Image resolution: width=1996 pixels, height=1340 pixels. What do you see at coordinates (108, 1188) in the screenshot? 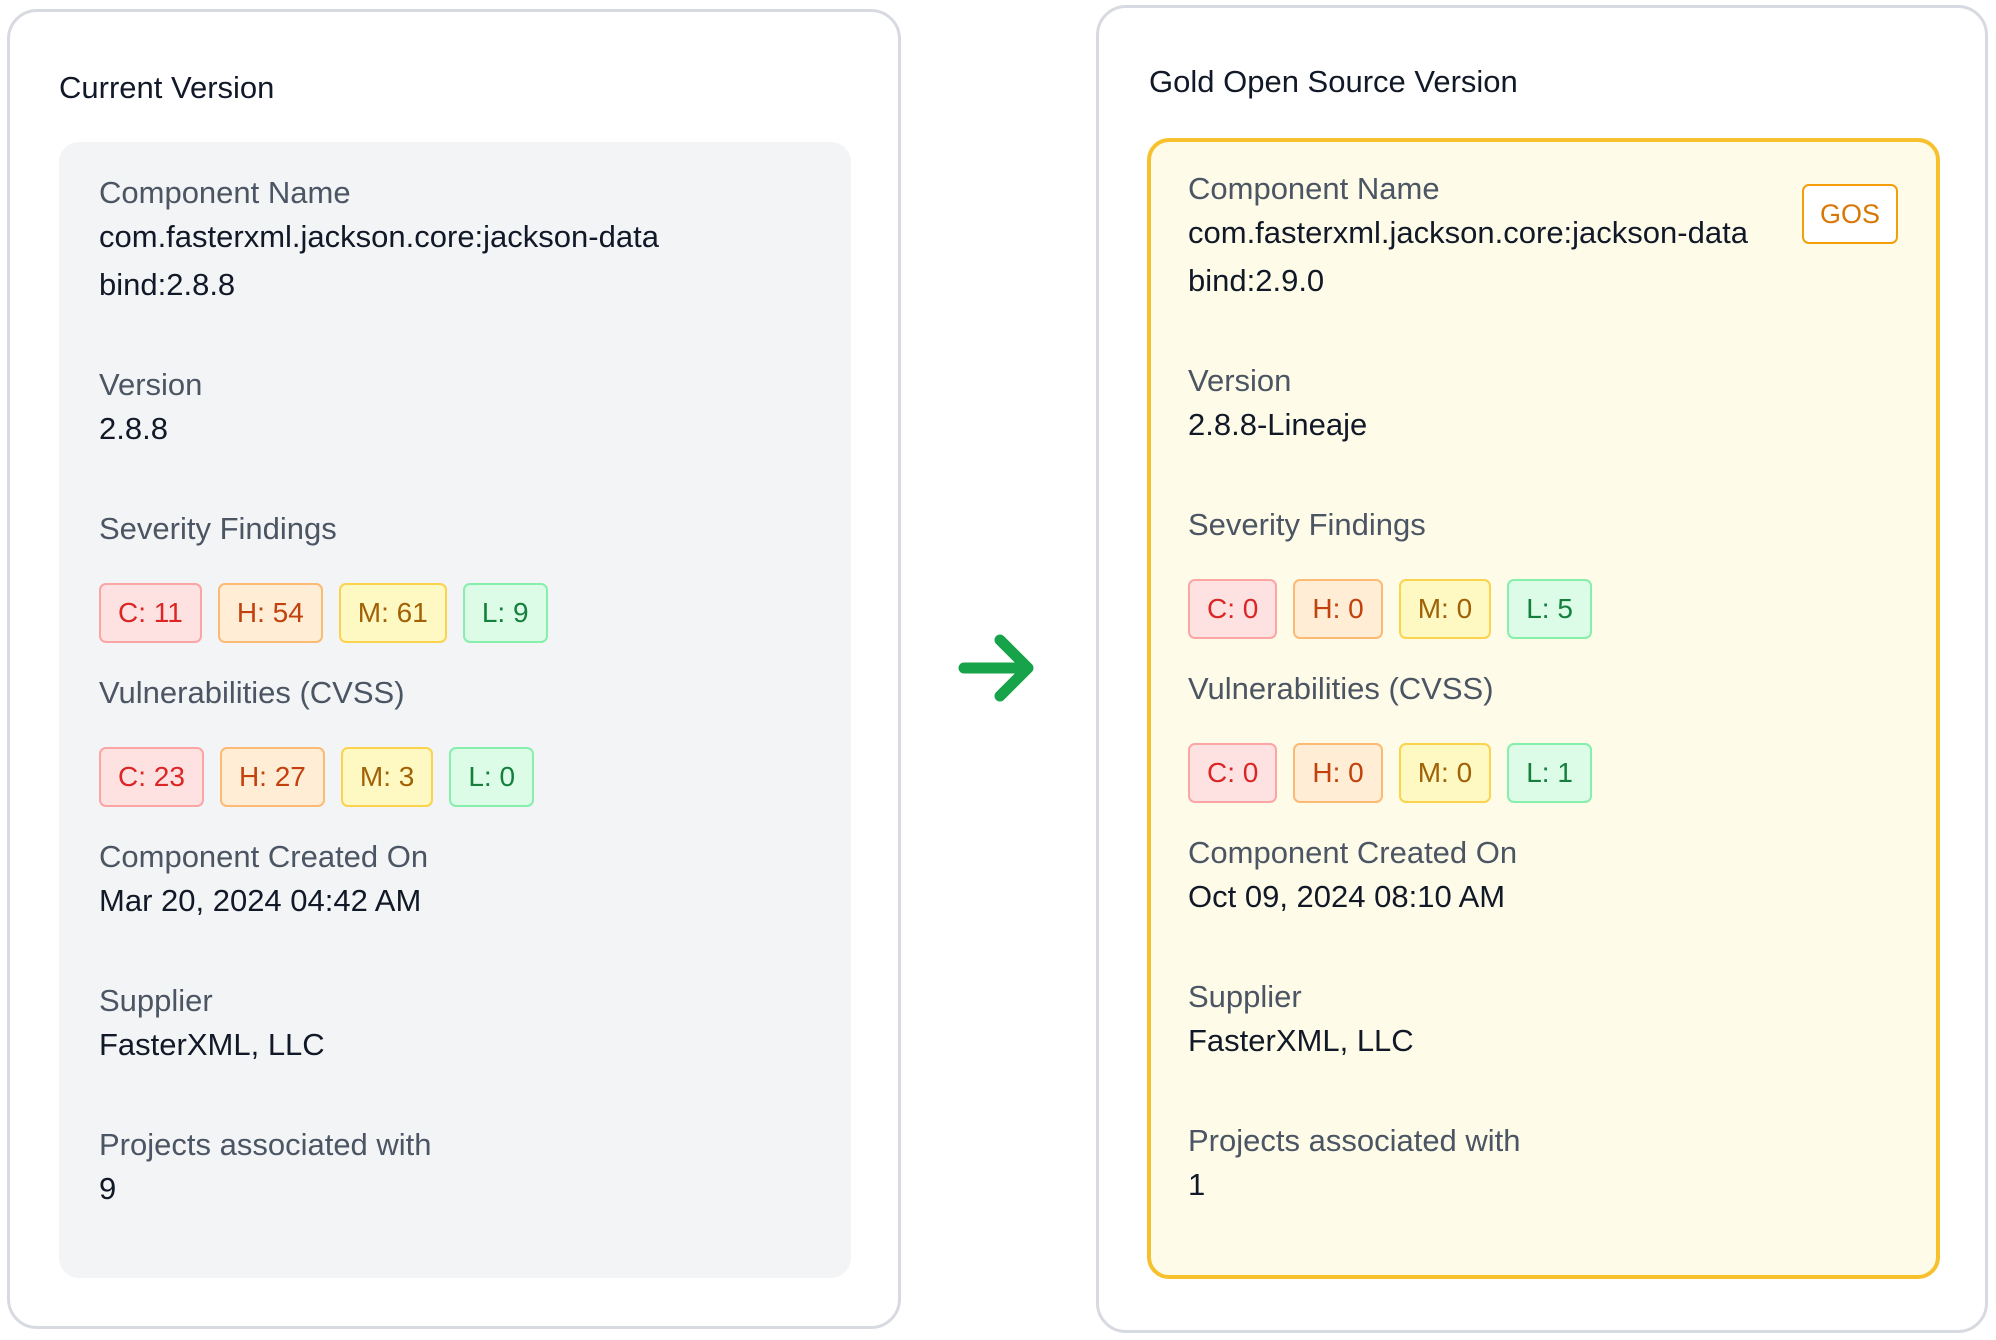
I see `projects-value: 9` at bounding box center [108, 1188].